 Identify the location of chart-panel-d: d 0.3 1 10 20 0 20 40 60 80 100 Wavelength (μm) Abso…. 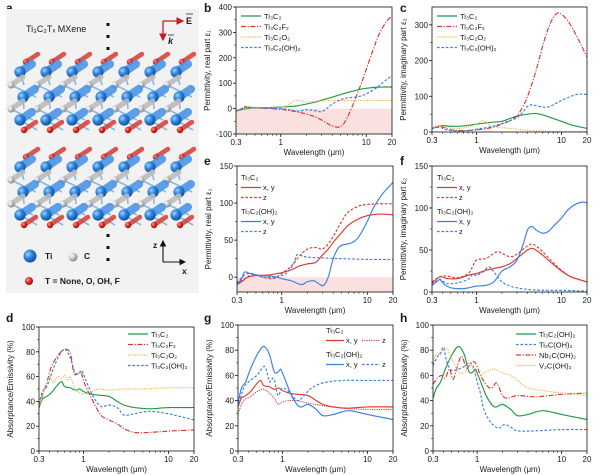
(102, 392).